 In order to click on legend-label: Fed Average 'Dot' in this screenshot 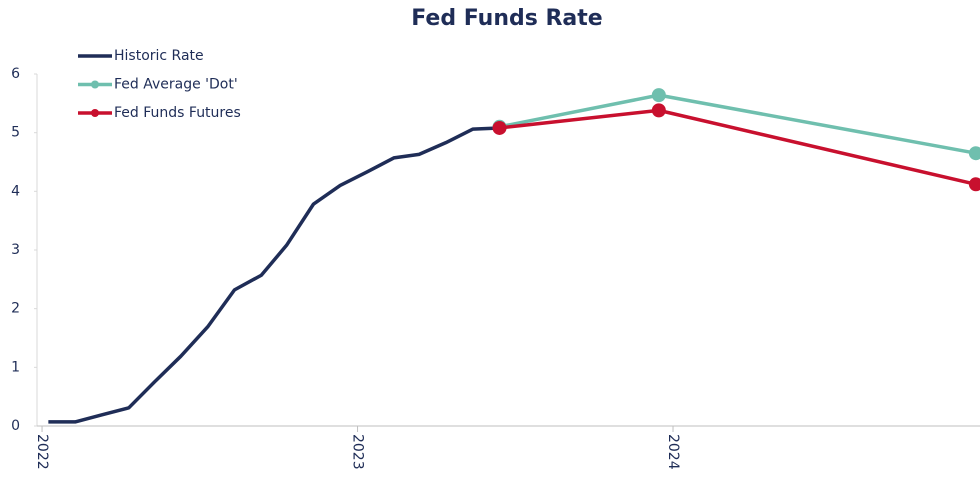, I will do `click(176, 85)`.